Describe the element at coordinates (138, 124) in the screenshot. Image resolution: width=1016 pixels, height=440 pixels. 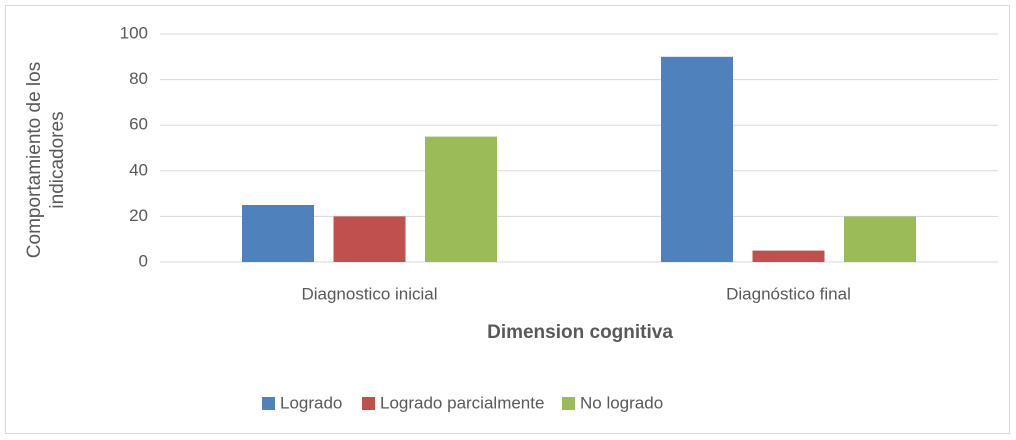
I see `y-tick-label: 60` at that location.